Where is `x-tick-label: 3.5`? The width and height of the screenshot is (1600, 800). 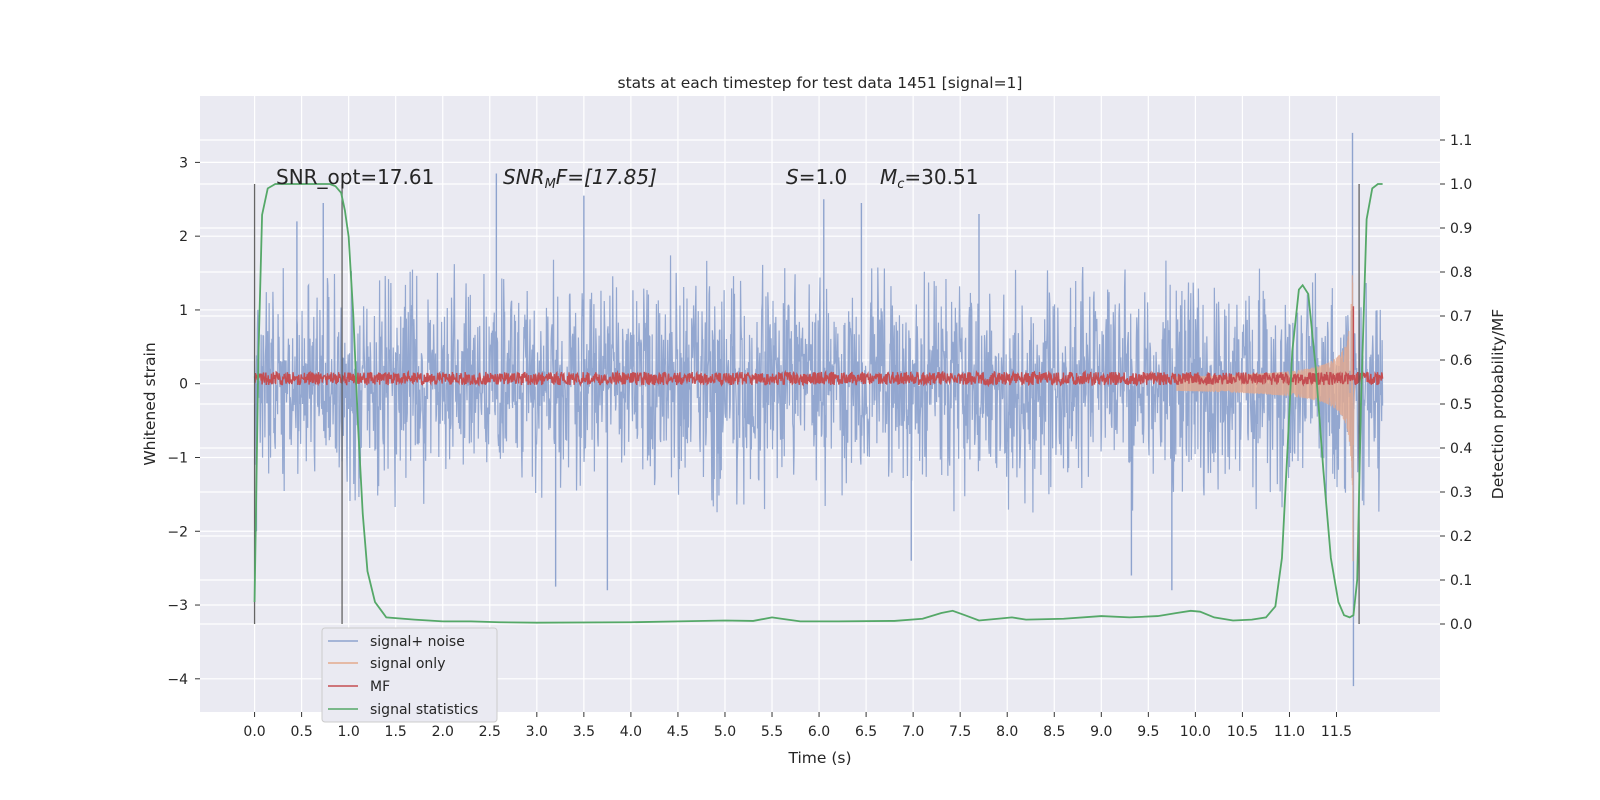
x-tick-label: 3.5 is located at coordinates (584, 732).